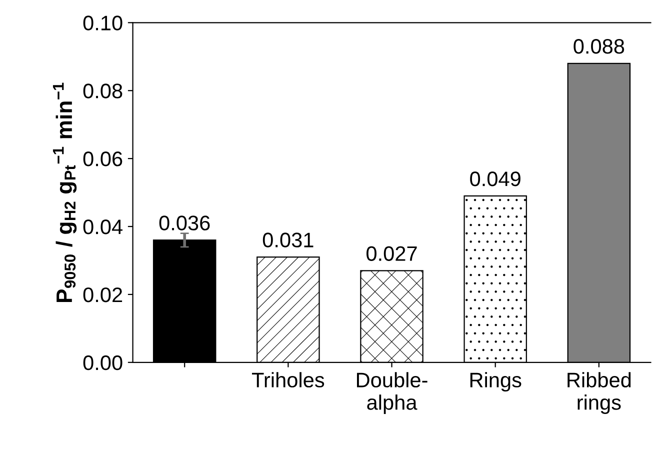  Describe the element at coordinates (288, 380) in the screenshot. I see `x-tick-label: Triholes` at that location.